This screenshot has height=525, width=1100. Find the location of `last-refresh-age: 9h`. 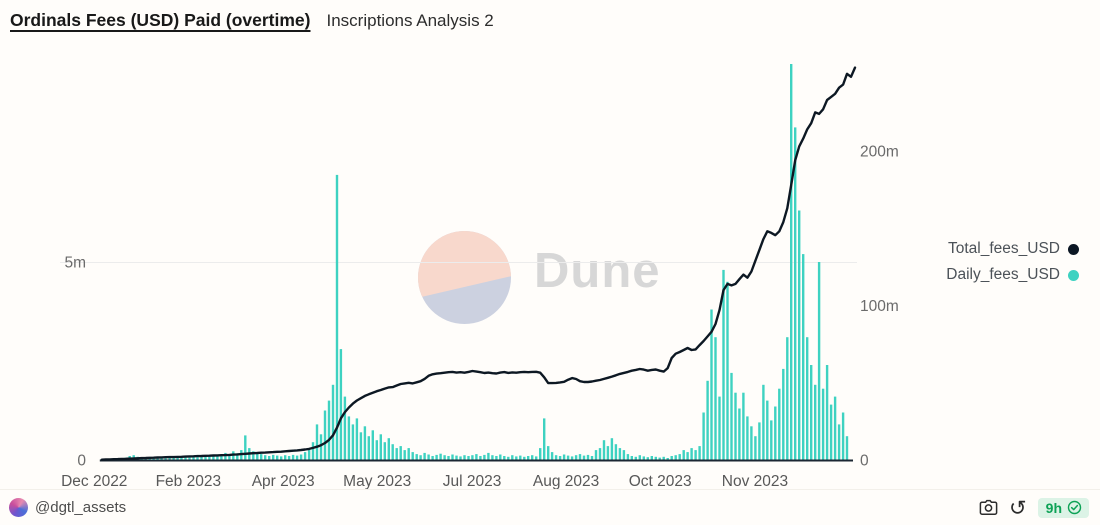

last-refresh-age: 9h is located at coordinates (1053, 507).